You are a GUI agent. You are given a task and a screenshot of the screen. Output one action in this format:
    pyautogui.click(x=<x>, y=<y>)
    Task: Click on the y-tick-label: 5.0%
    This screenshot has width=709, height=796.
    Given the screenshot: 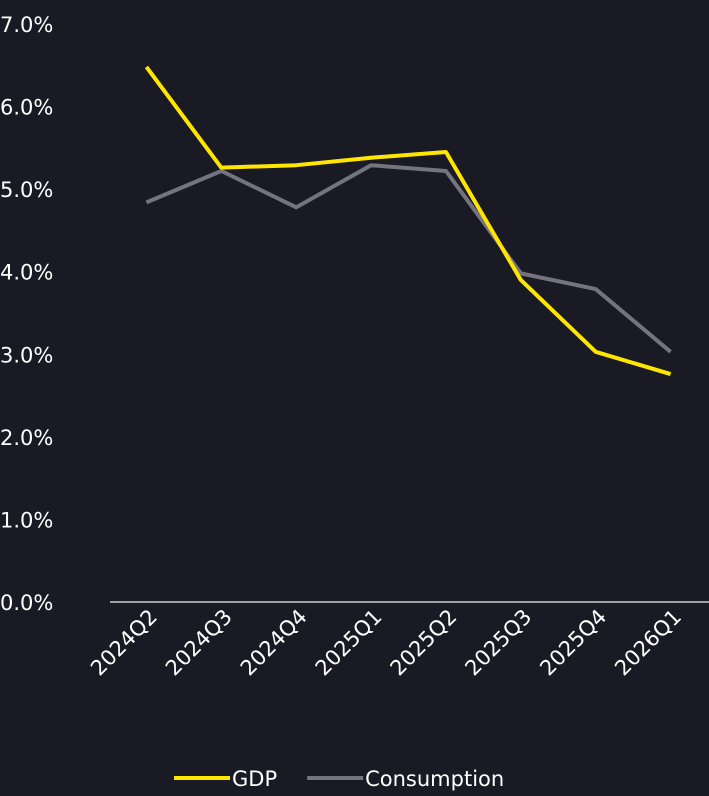 What is the action you would take?
    pyautogui.click(x=26, y=190)
    